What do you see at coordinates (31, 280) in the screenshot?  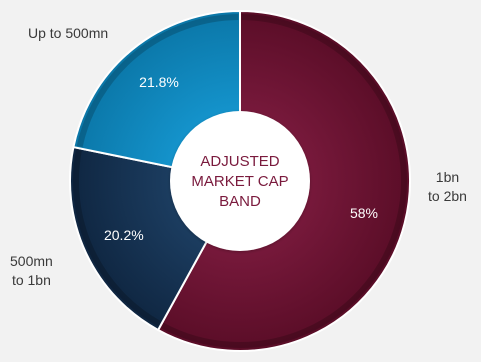 I see `slice-label-line: to 1bn` at bounding box center [31, 280].